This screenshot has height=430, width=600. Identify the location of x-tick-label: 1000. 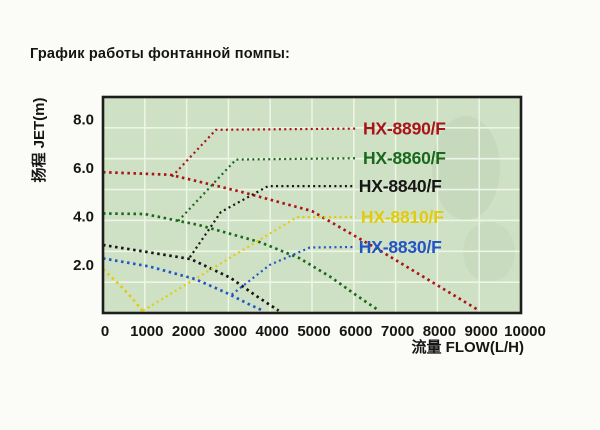
(146, 331).